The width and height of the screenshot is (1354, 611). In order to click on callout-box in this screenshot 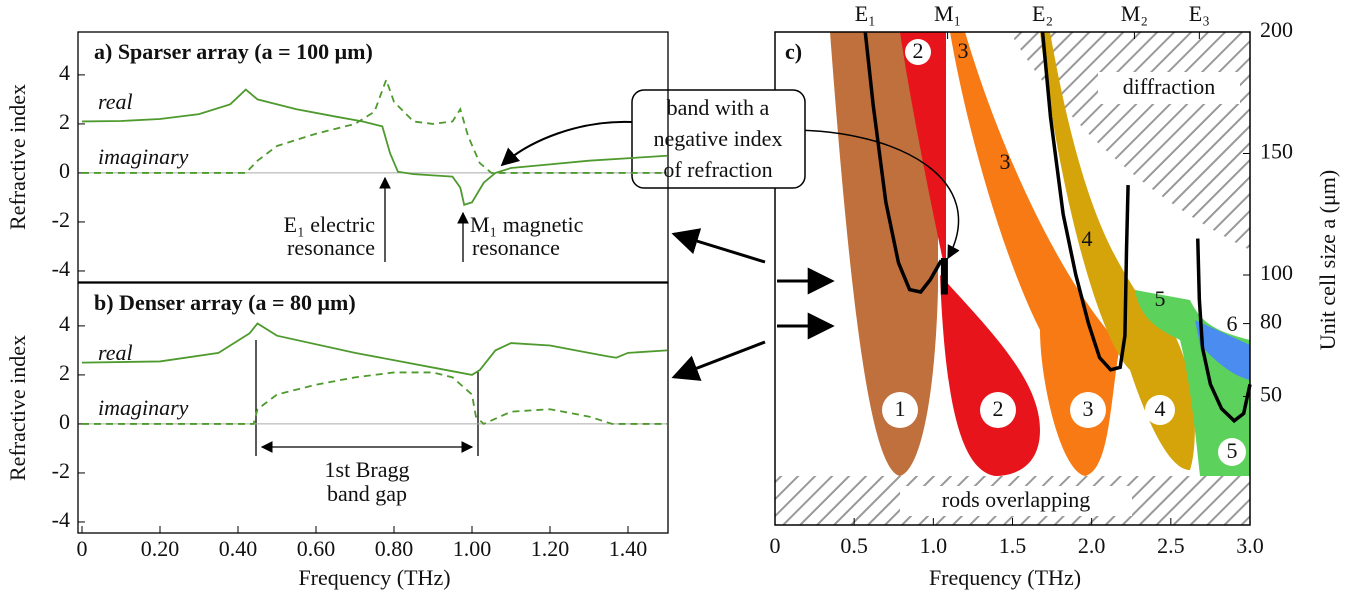, I will do `click(718, 139)`.